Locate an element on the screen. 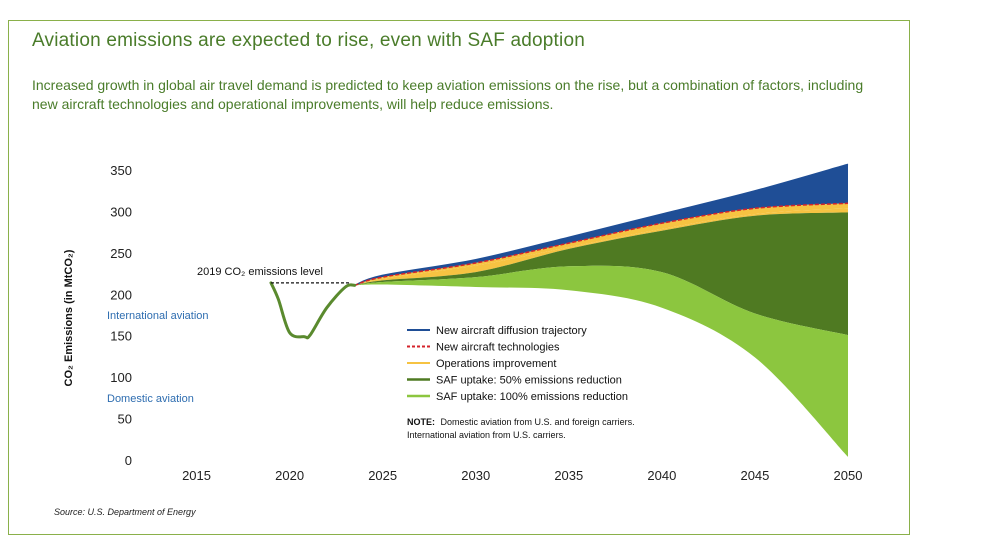 The width and height of the screenshot is (1000, 560). x-tick-label: 2025 is located at coordinates (382, 475).